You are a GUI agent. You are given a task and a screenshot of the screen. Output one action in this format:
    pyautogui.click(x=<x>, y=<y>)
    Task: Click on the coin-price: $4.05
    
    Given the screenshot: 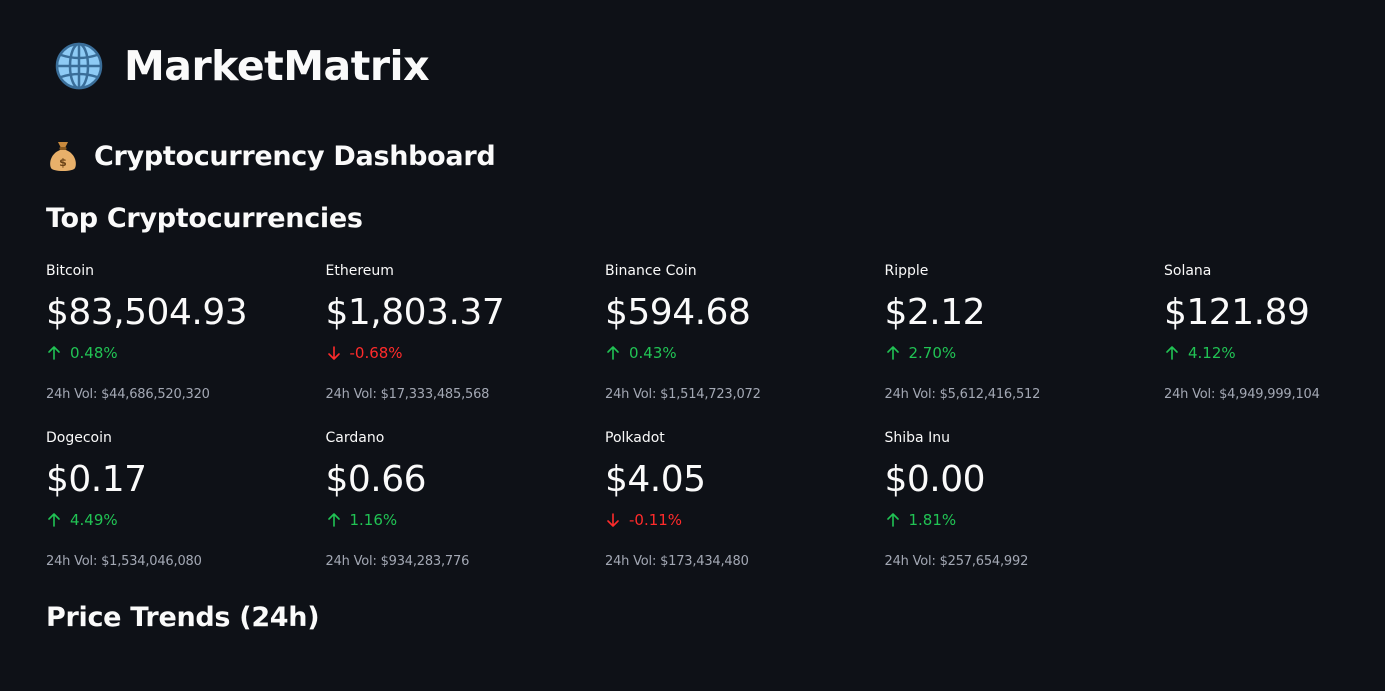 What is the action you would take?
    pyautogui.click(x=655, y=479)
    